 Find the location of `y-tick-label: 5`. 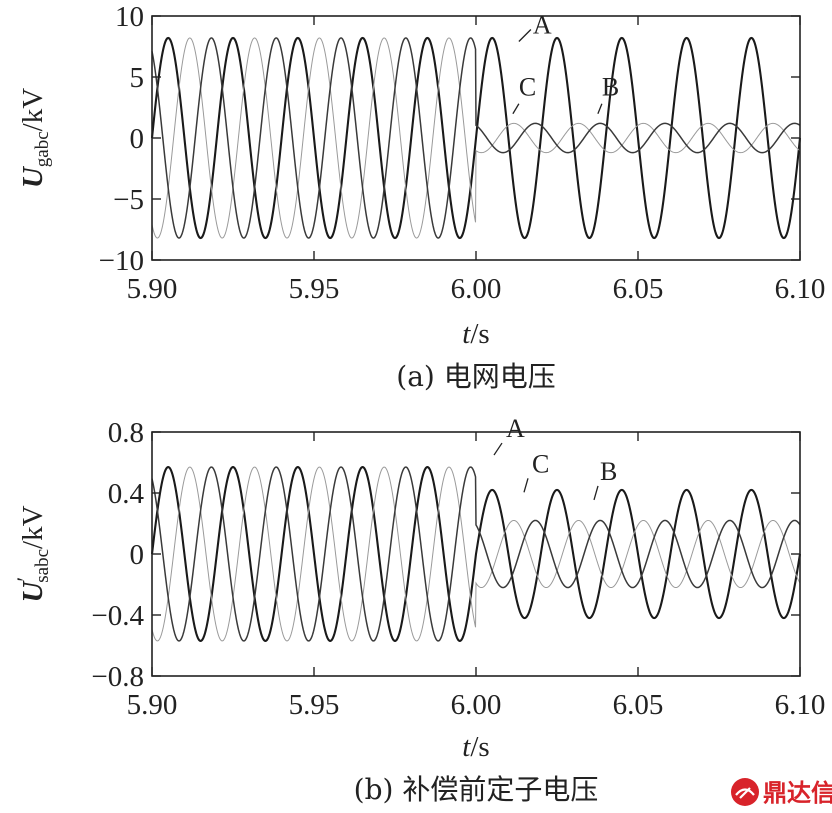

y-tick-label: 5 is located at coordinates (137, 78).